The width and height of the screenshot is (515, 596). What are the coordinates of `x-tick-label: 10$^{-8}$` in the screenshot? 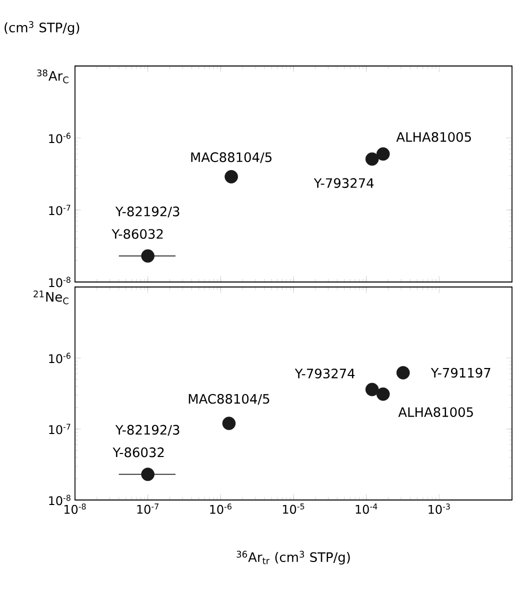 It's located at (75, 509).